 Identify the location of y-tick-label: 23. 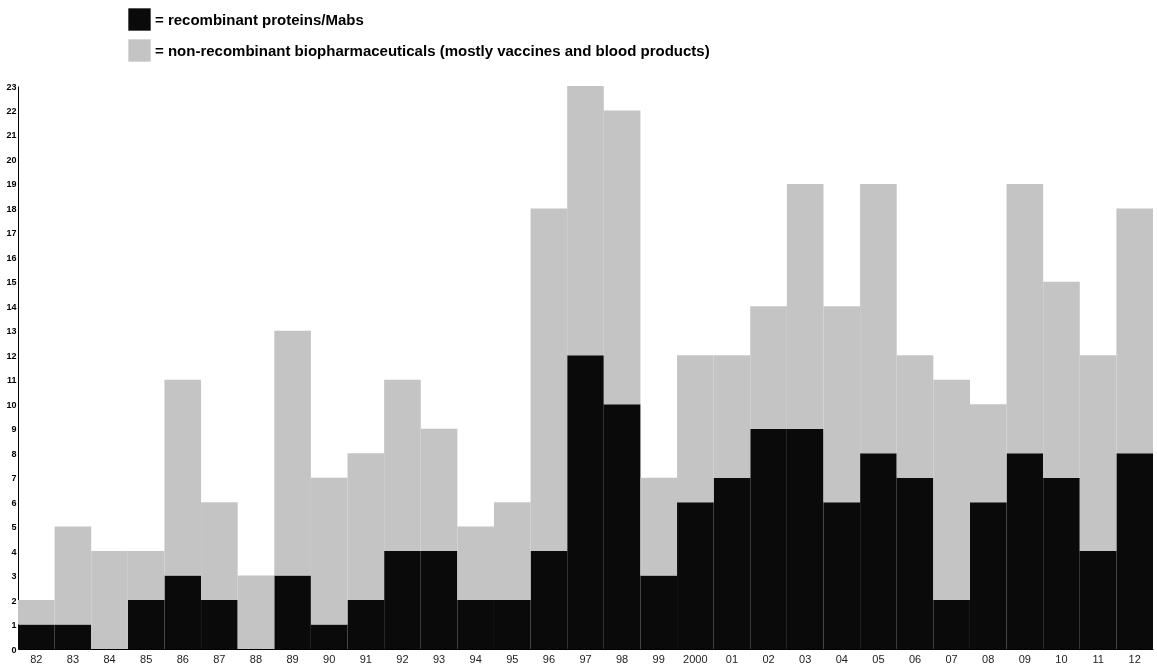
(11, 86).